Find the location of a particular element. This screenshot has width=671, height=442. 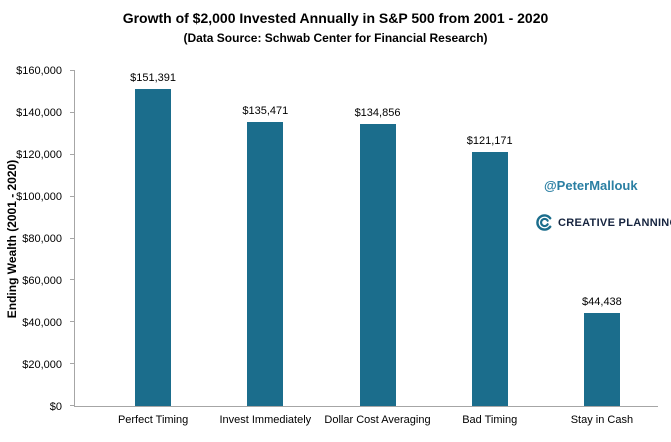

bar-slot: $134,856 Dollar Cost Averaging is located at coordinates (377, 248).